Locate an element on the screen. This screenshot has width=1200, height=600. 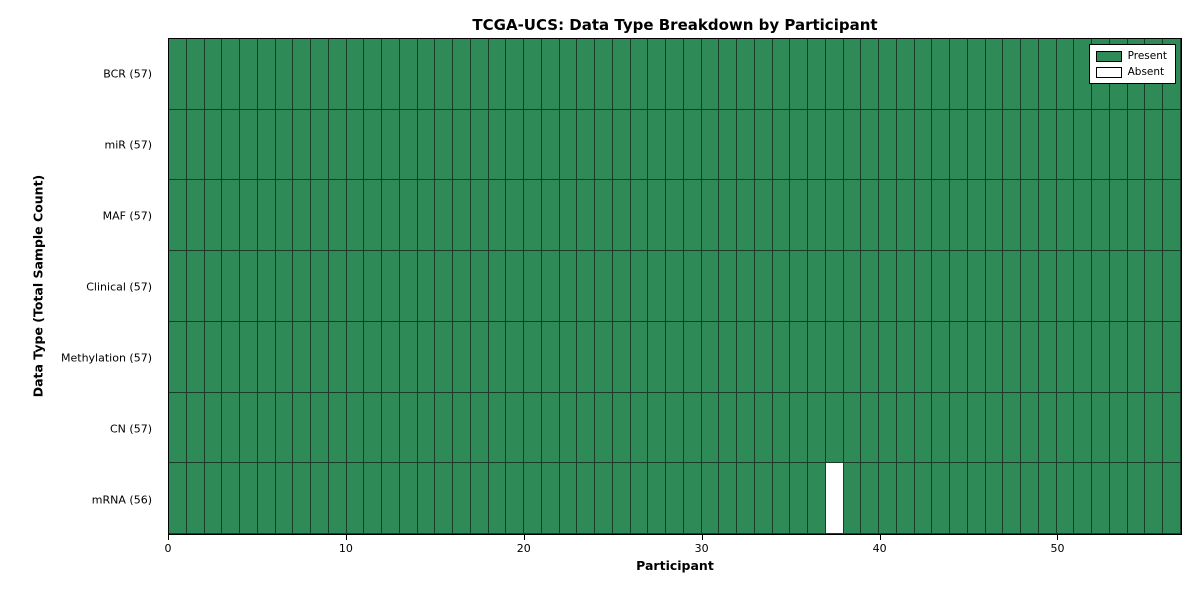
legend: Present Absent is located at coordinates (1132, 64).